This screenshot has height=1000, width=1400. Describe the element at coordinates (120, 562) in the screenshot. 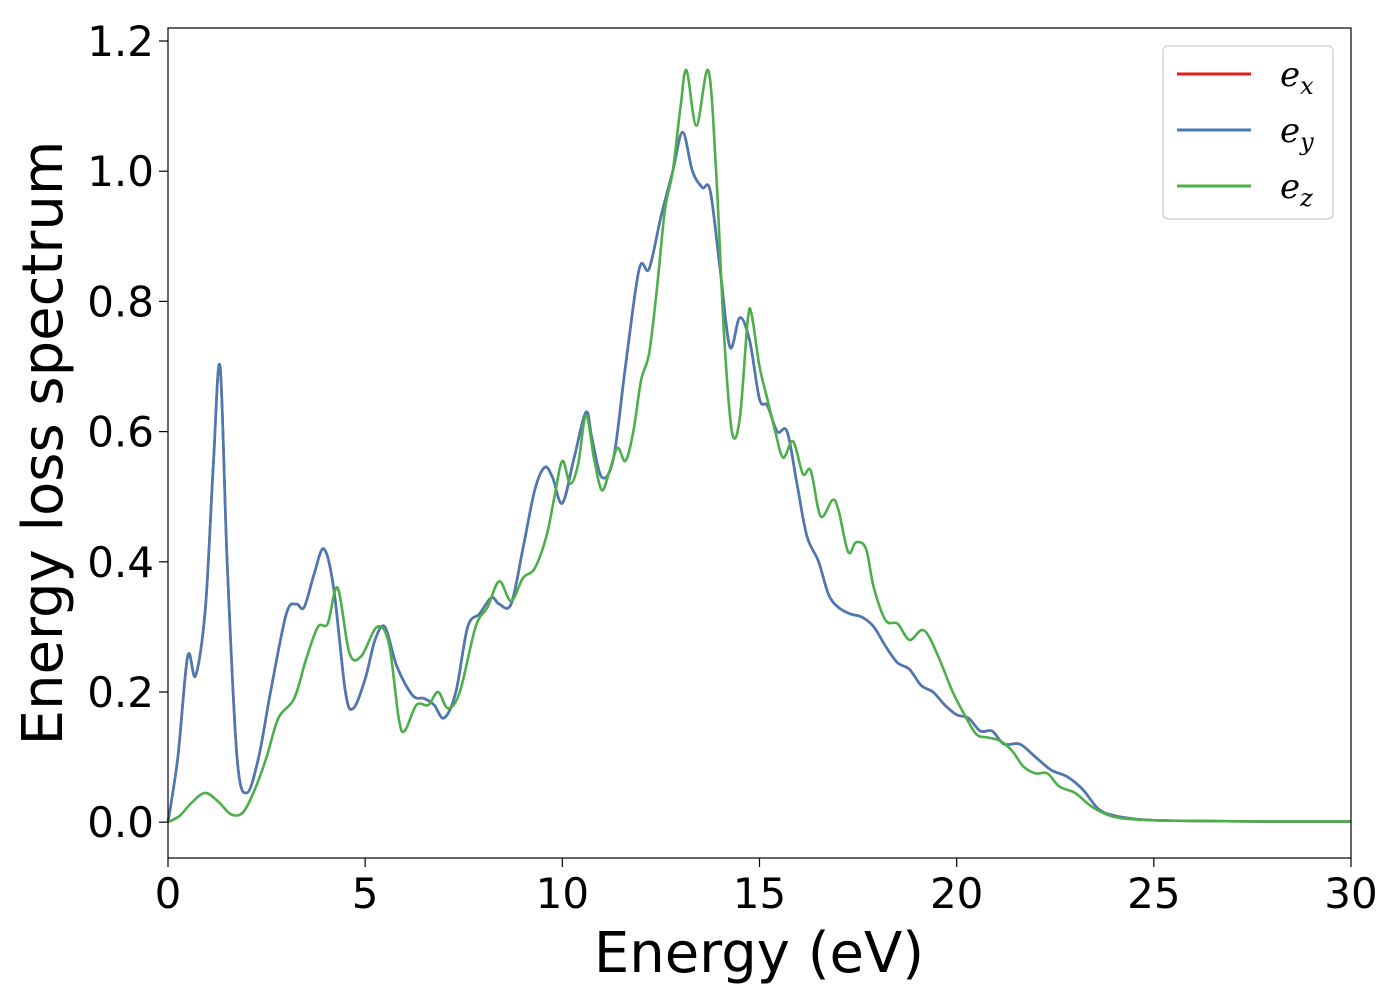

I see `y-tick-label: 0.4` at that location.